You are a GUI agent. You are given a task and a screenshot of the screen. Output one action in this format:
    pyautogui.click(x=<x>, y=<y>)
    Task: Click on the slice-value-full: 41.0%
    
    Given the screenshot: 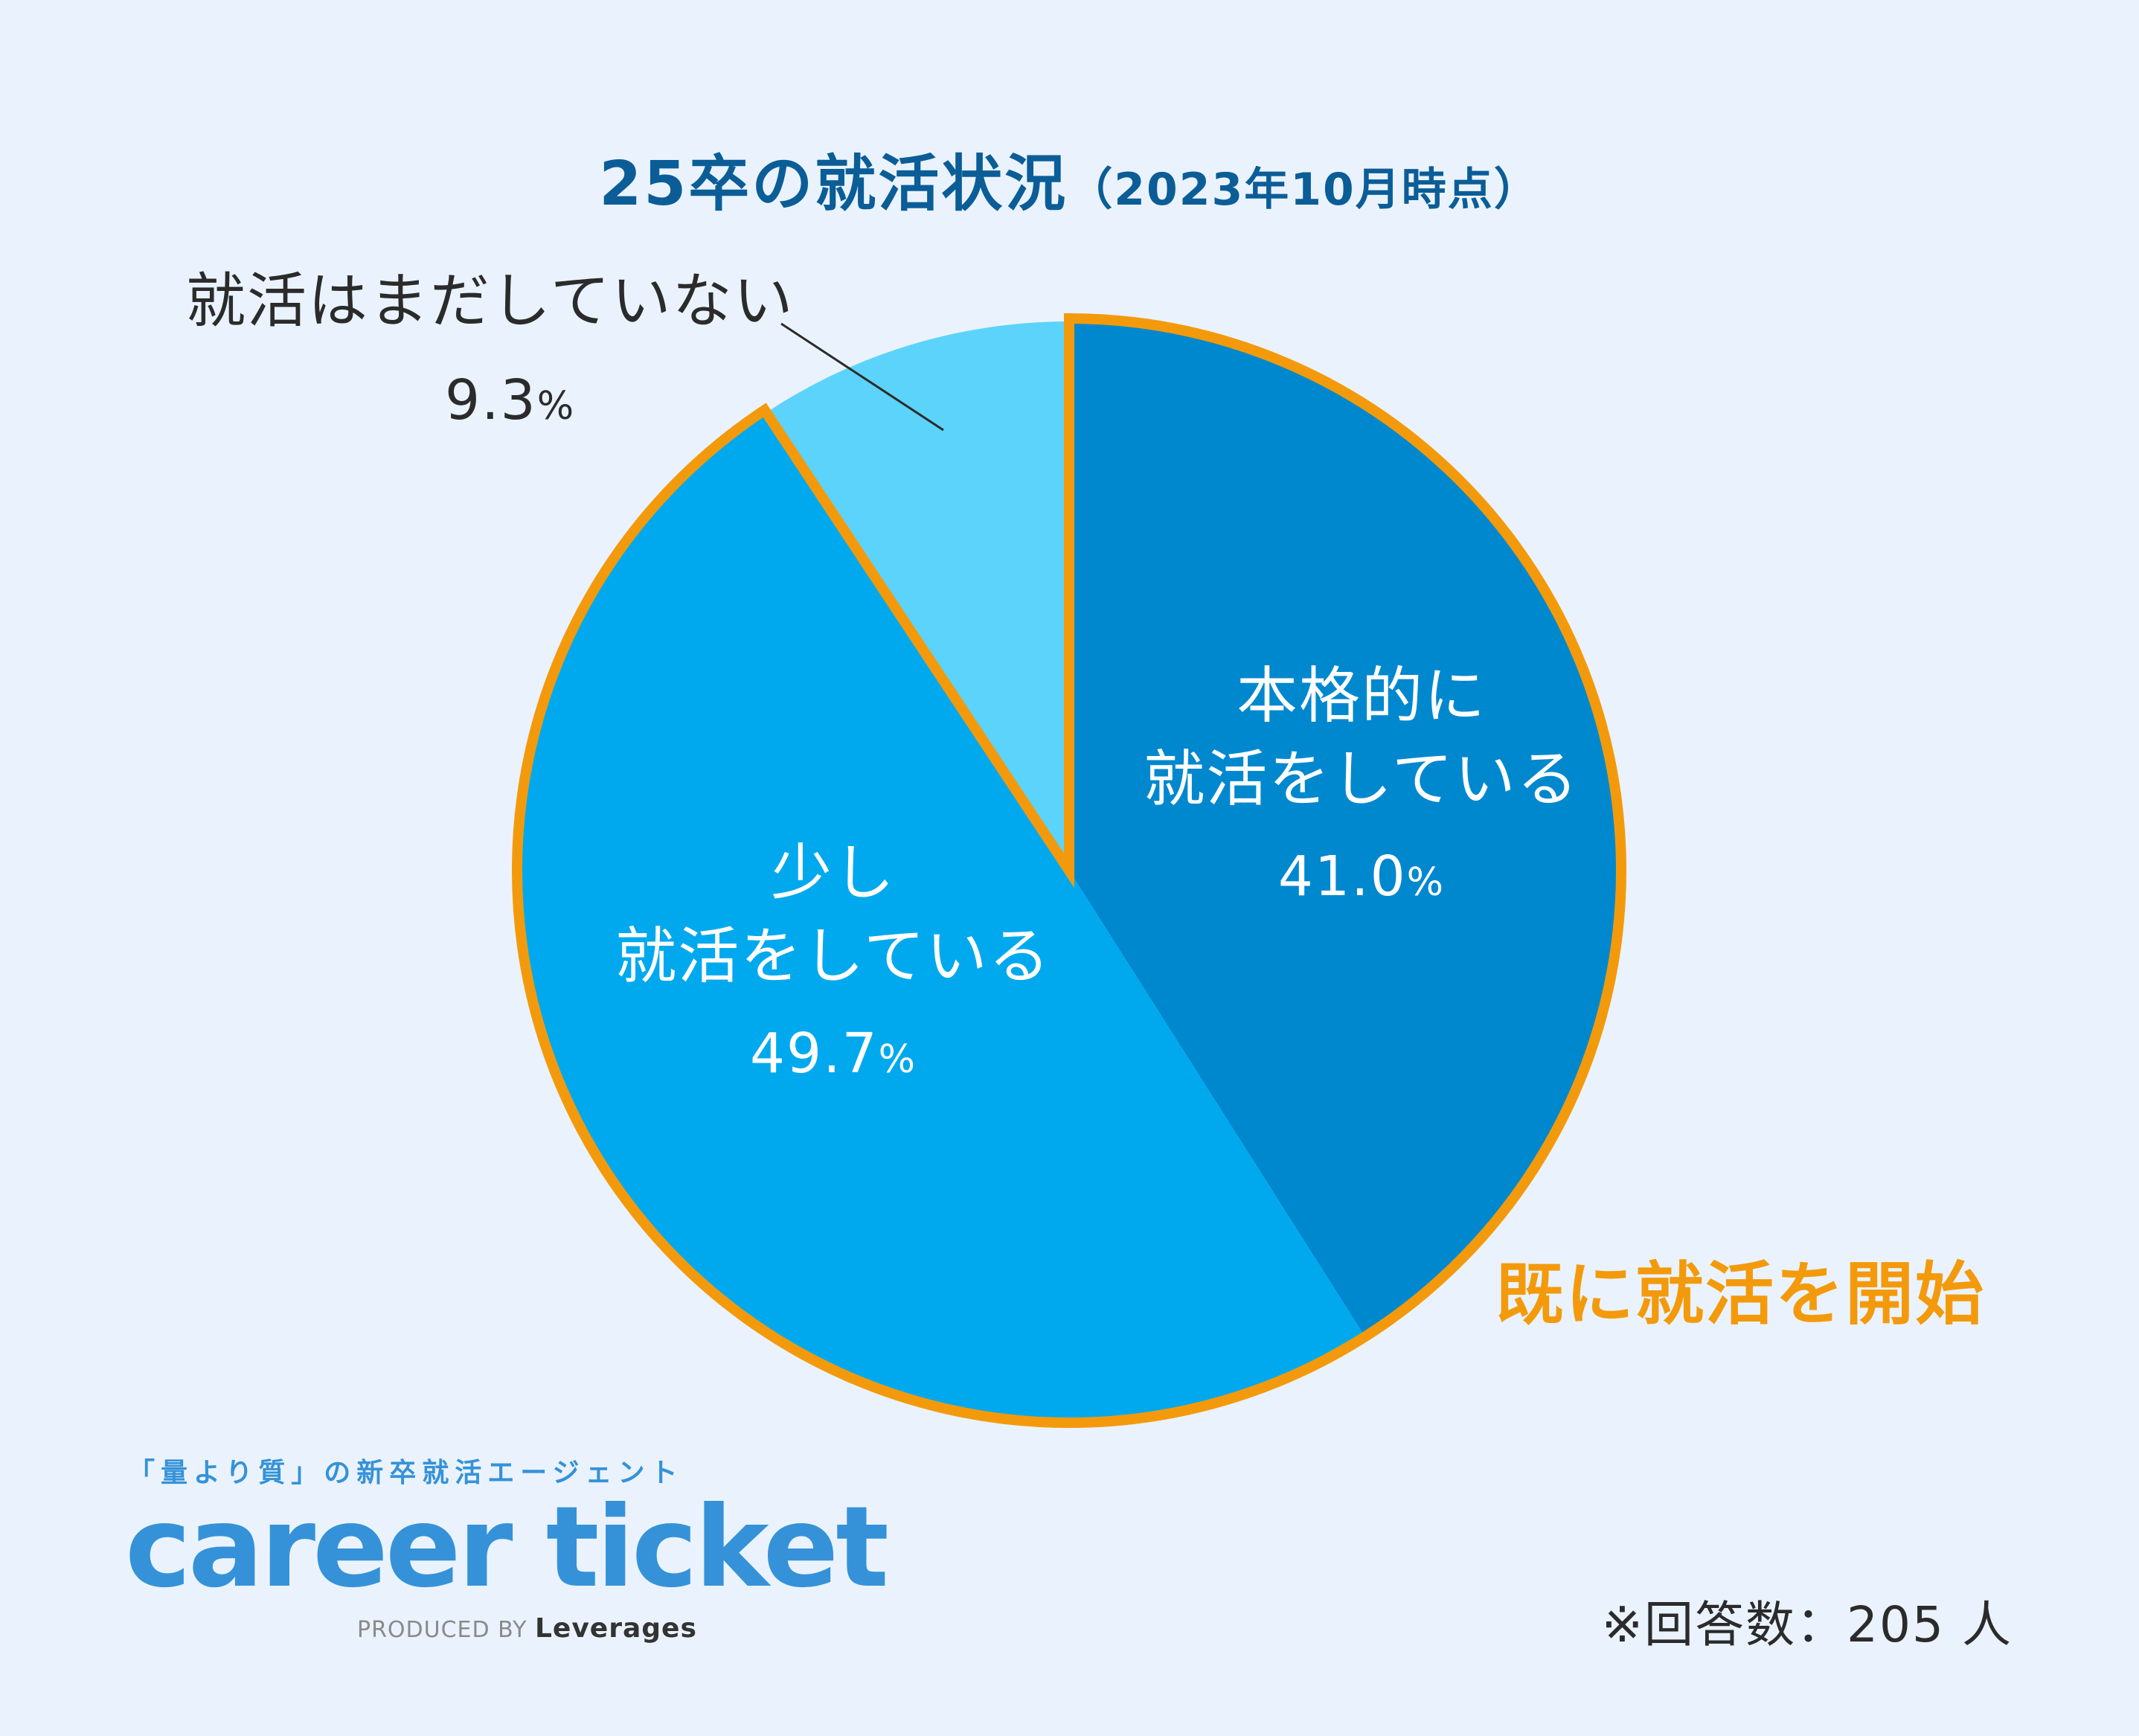 What is the action you would take?
    pyautogui.click(x=1361, y=877)
    